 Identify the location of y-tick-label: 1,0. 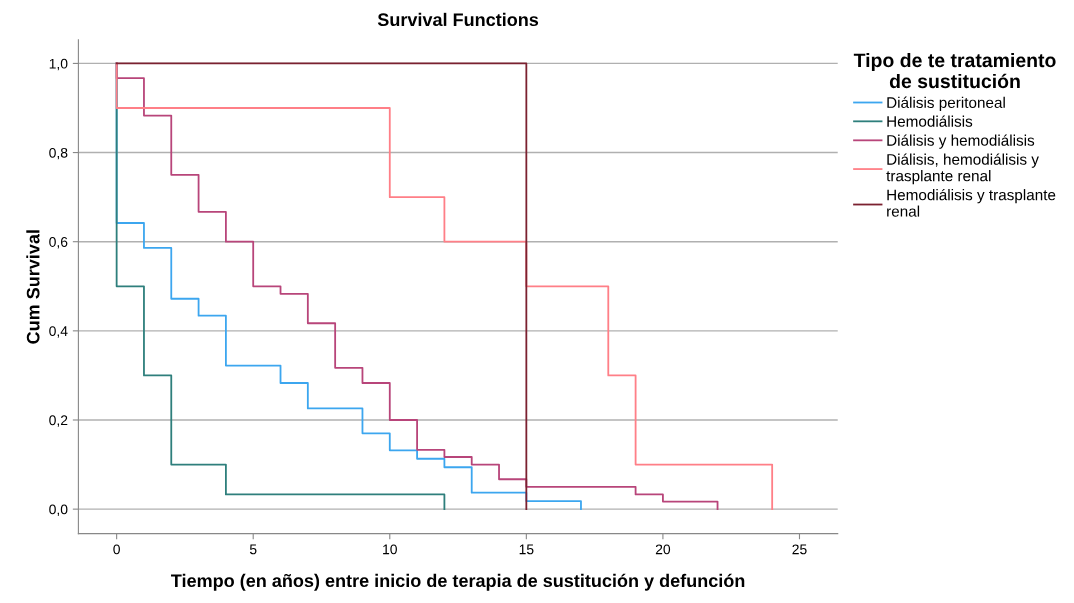
(58, 64).